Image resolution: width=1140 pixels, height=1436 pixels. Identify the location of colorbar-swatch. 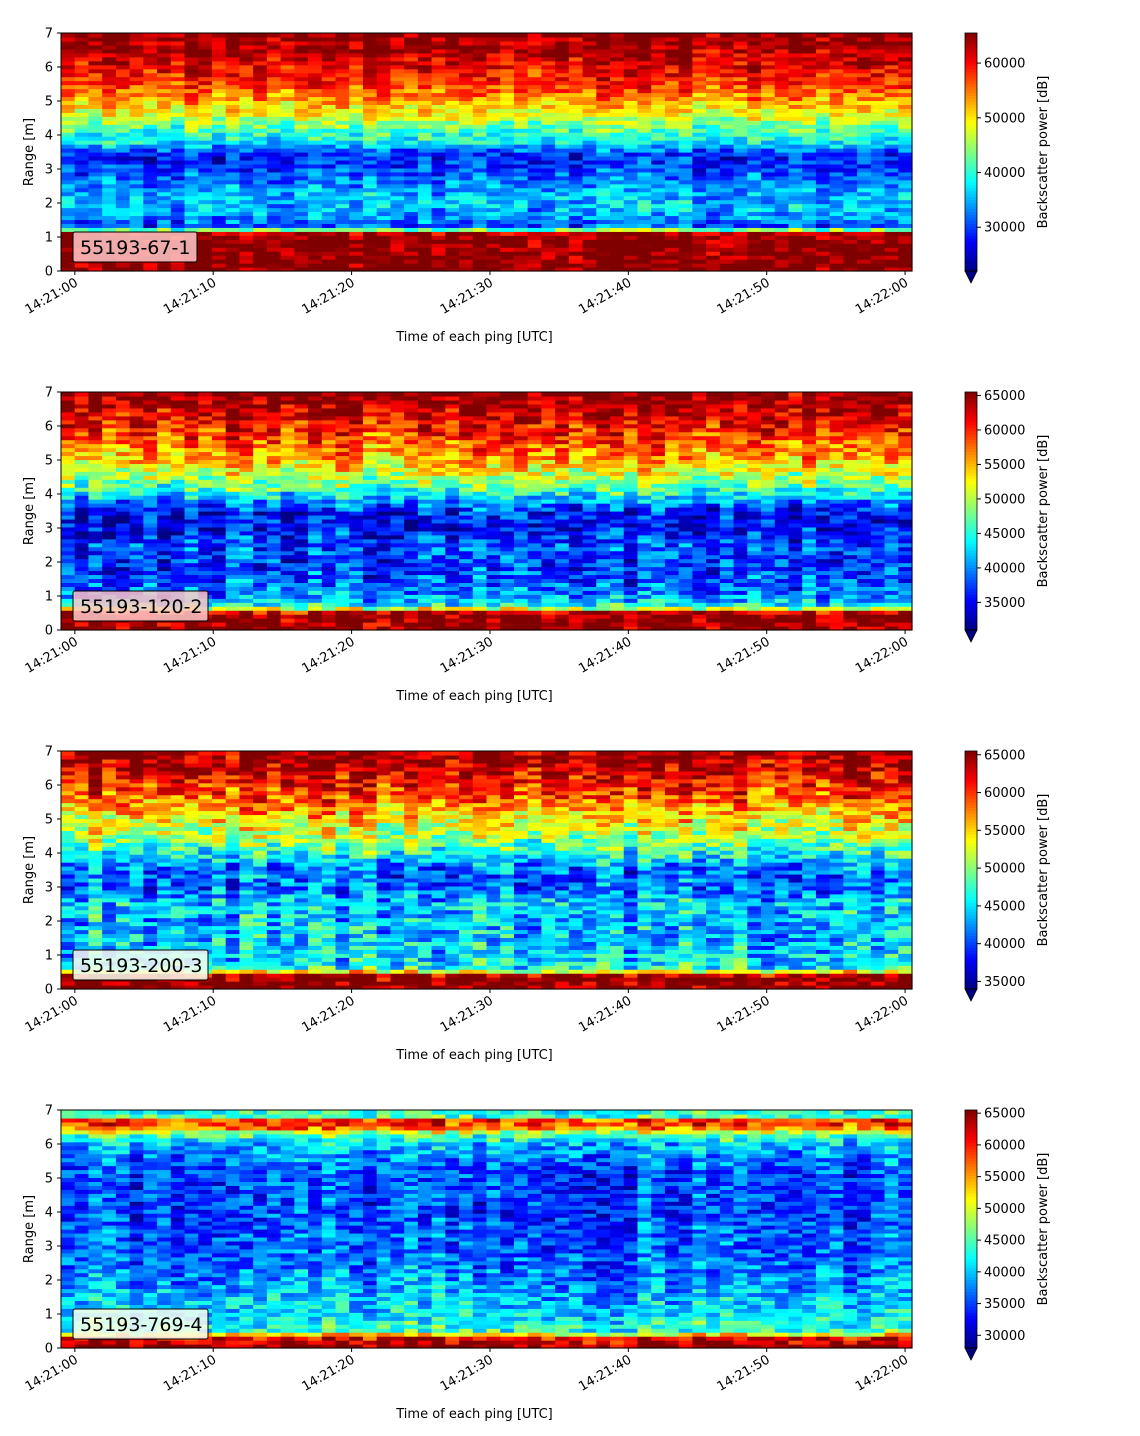
(971, 151).